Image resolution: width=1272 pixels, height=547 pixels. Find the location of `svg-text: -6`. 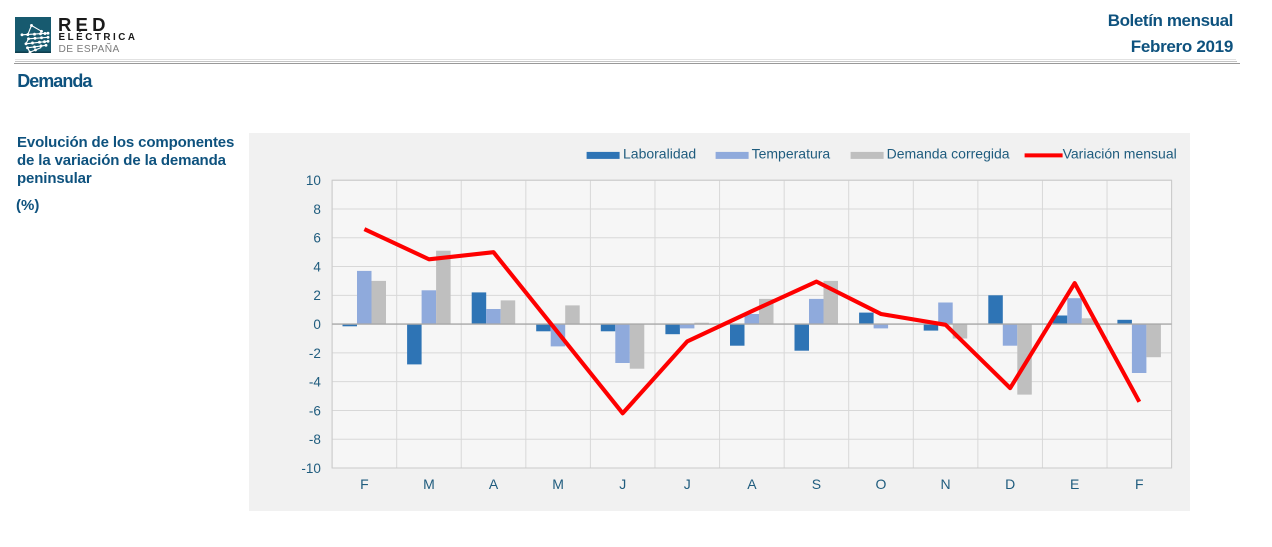

svg-text: -6 is located at coordinates (315, 410).